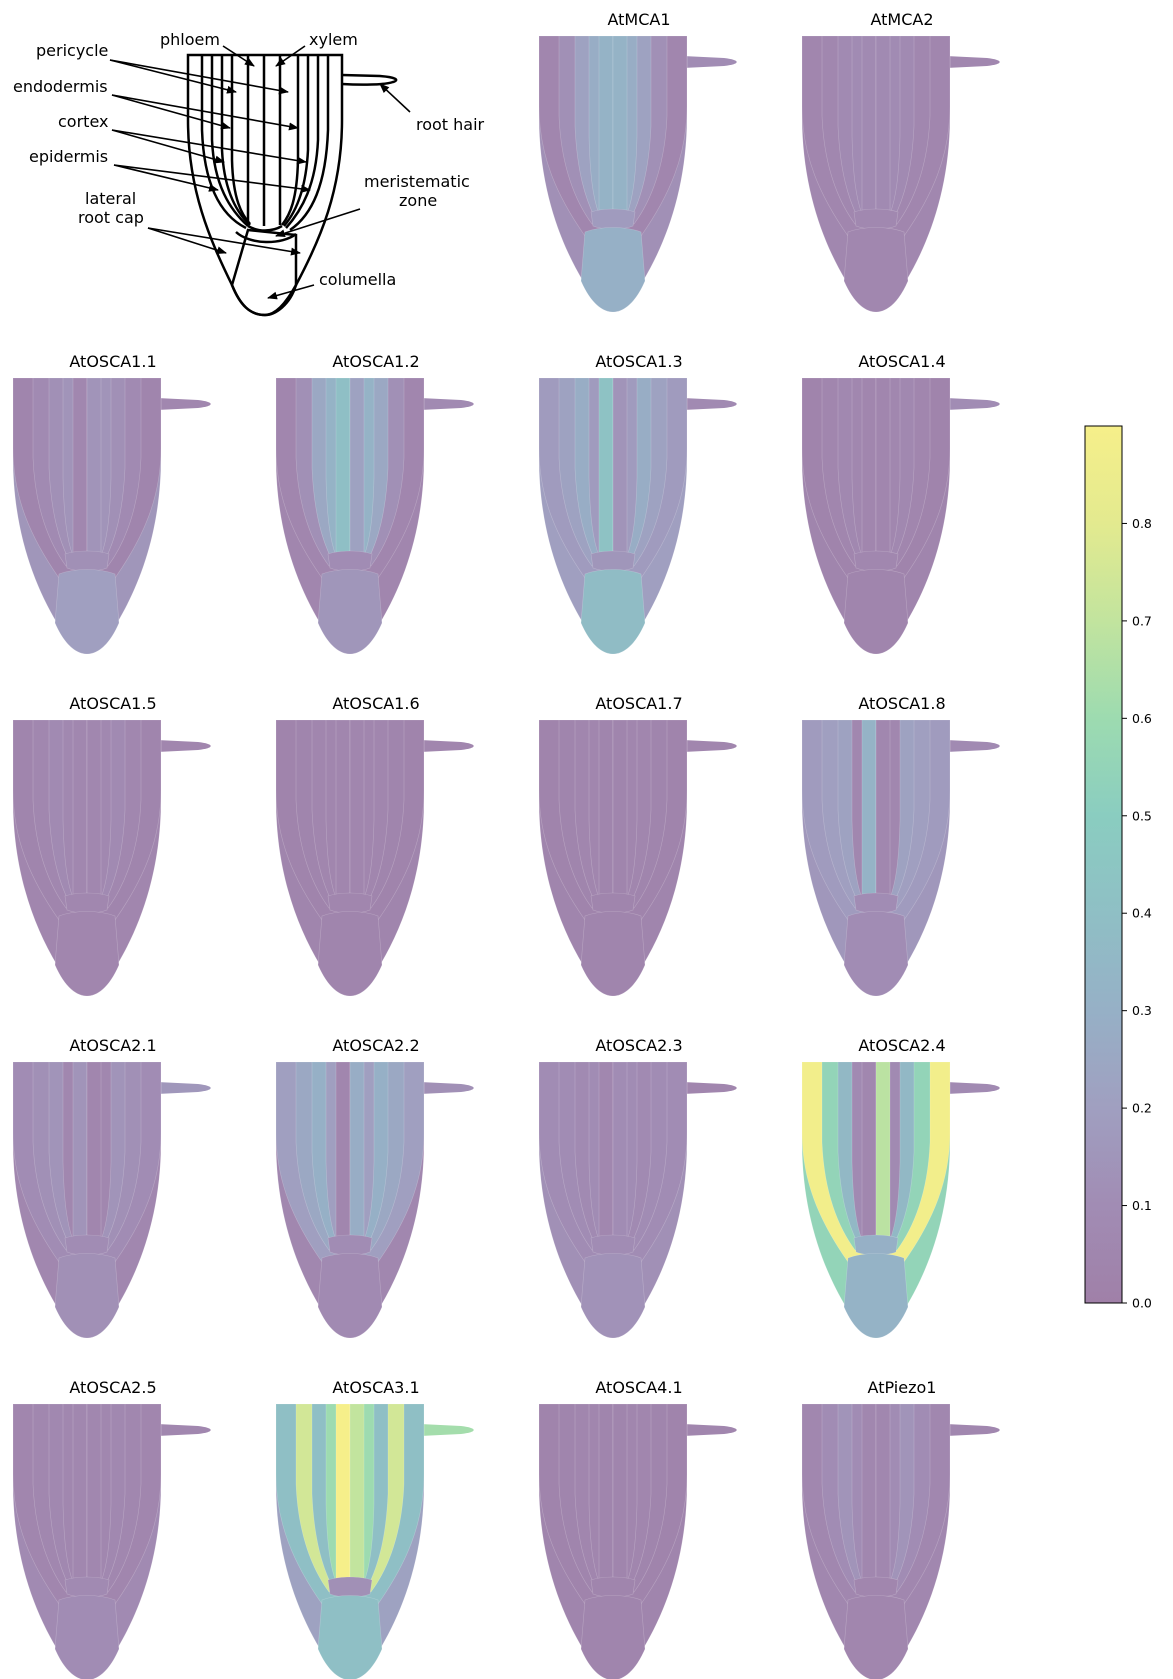  Describe the element at coordinates (375, 1387) in the screenshot. I see `panel-title: AtOSCA3.1` at that location.